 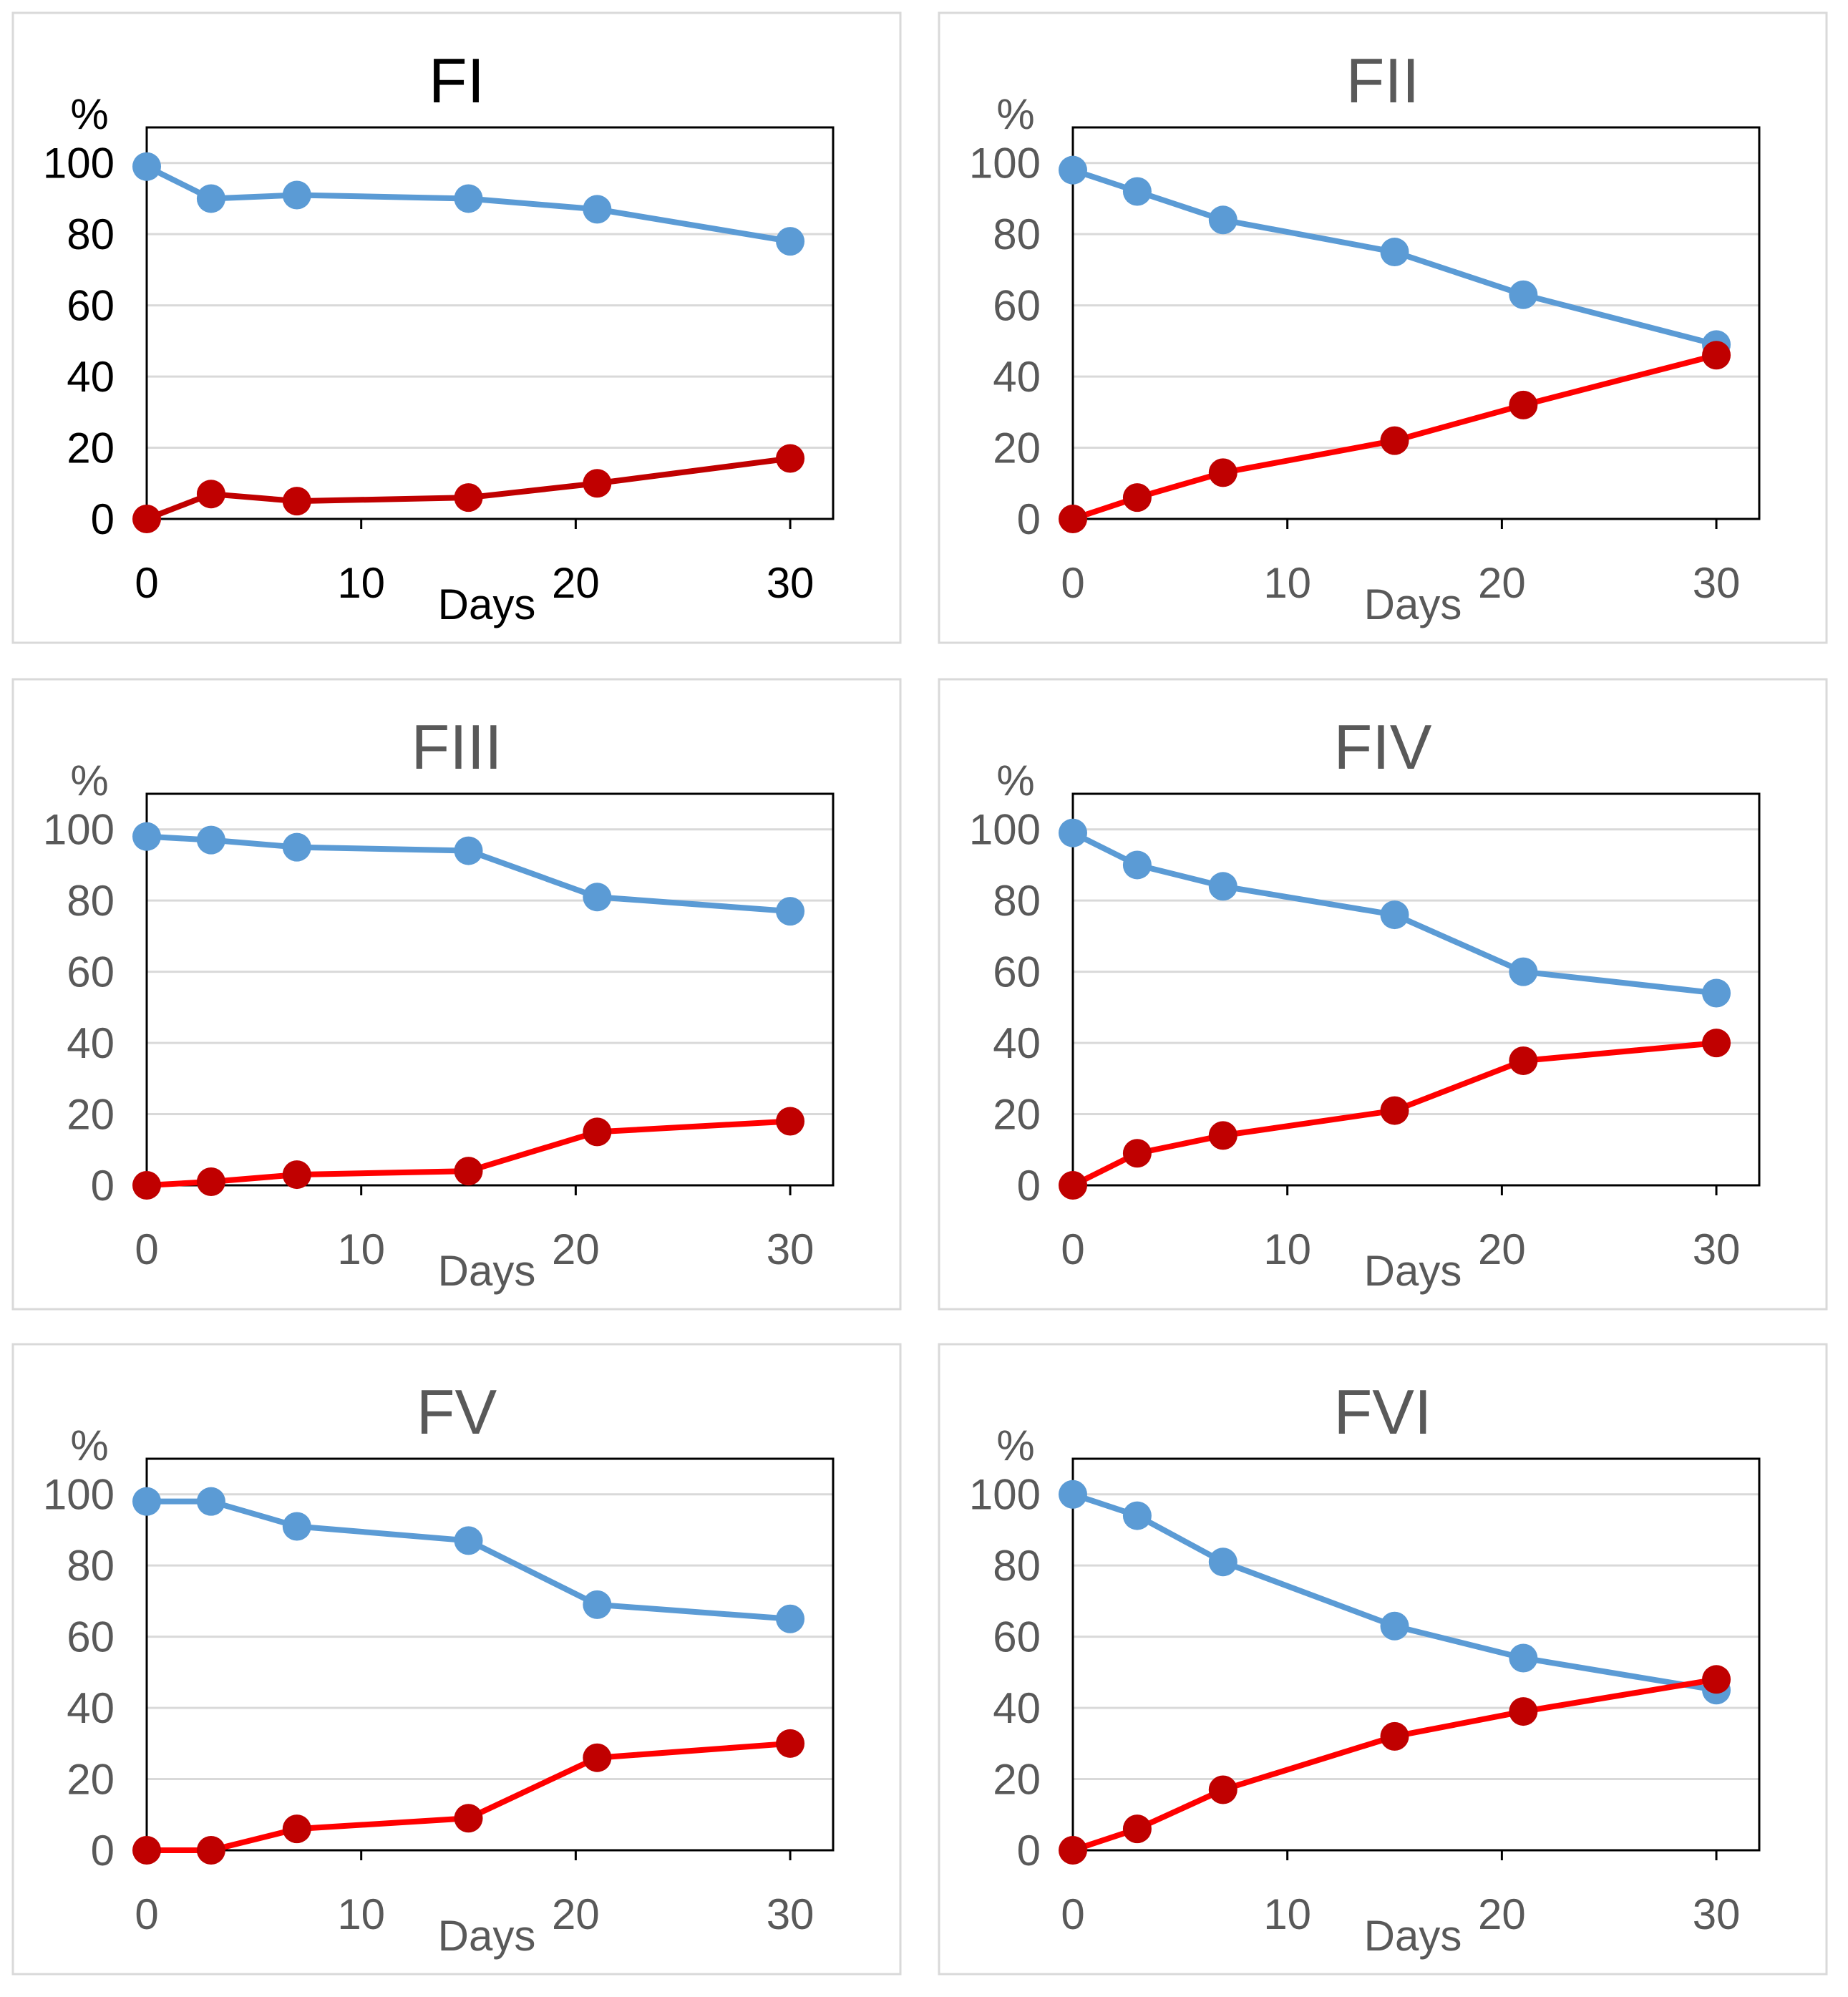 I want to click on chart-title: FIV, so click(x=1383, y=746).